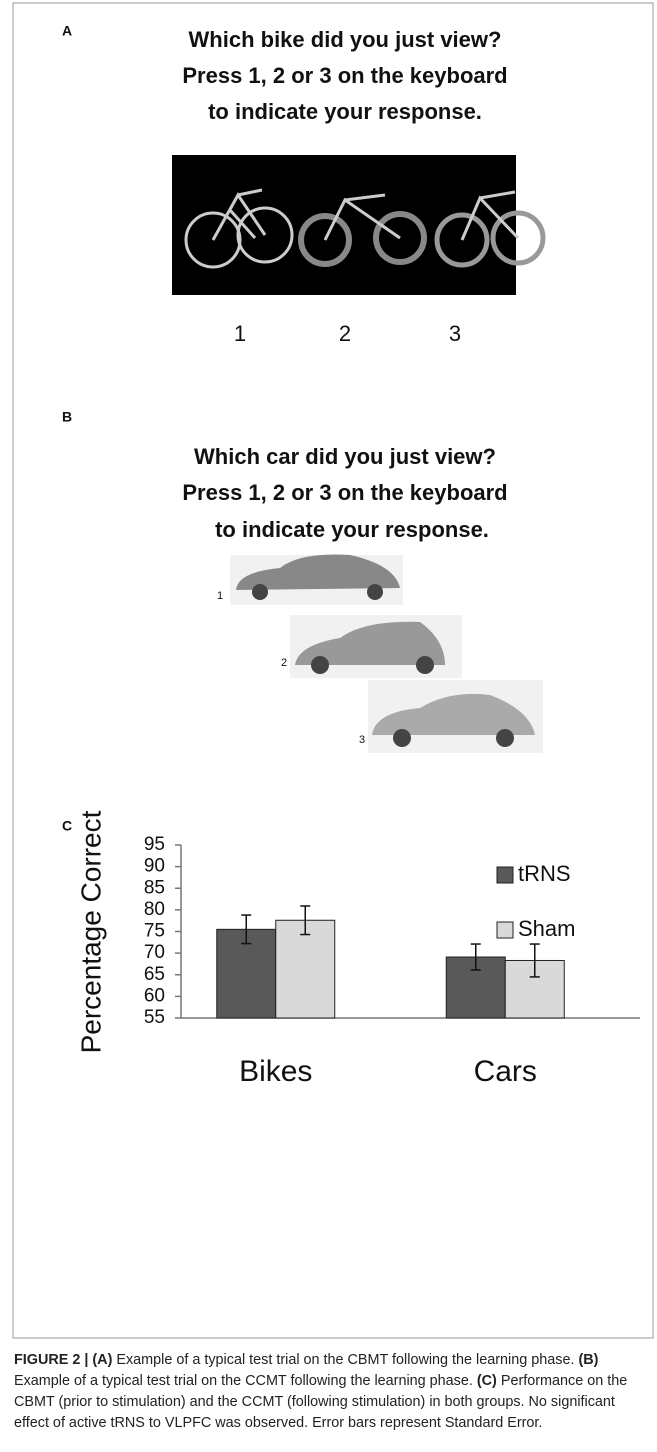 The height and width of the screenshot is (1452, 657). What do you see at coordinates (154, 844) in the screenshot?
I see `y-tick-label: 95` at bounding box center [154, 844].